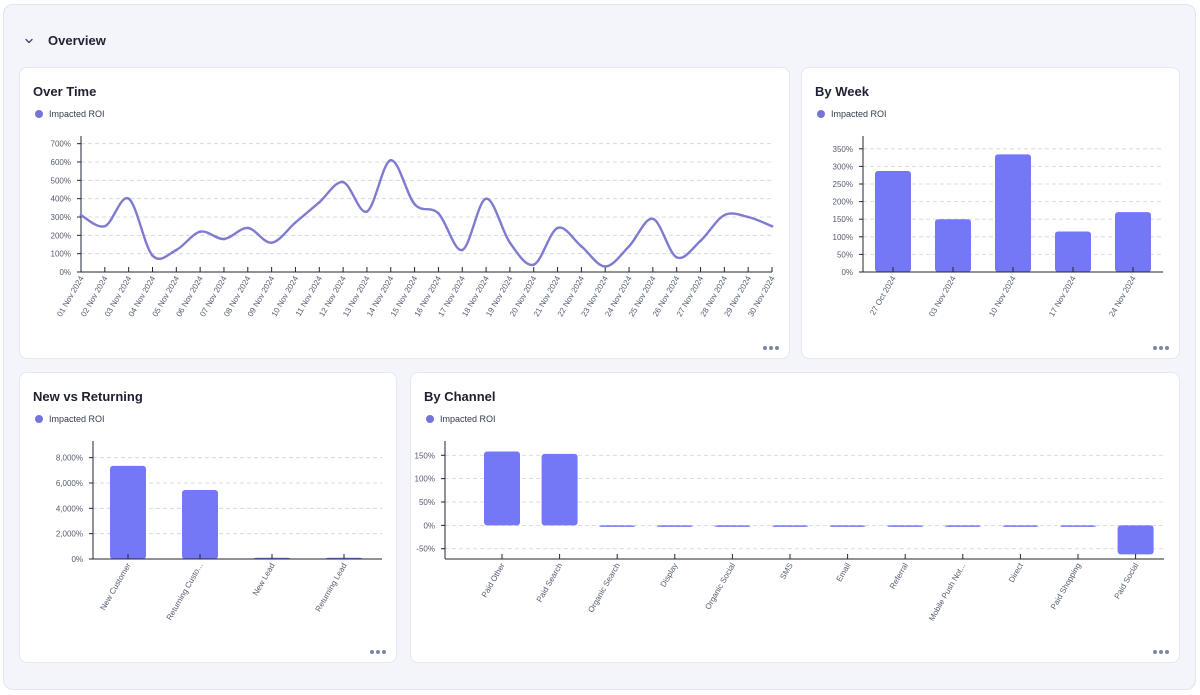 This screenshot has height=695, width=1200. What do you see at coordinates (842, 91) in the screenshot?
I see `card-title: By Week` at bounding box center [842, 91].